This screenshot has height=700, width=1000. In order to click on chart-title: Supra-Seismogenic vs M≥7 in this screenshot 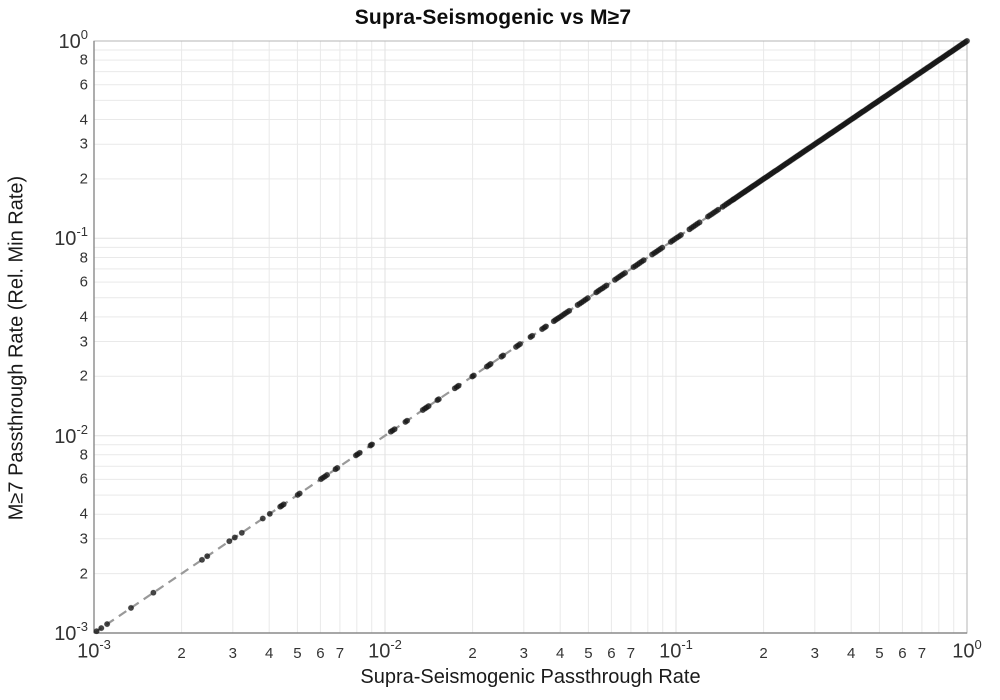, I will do `click(493, 17)`.